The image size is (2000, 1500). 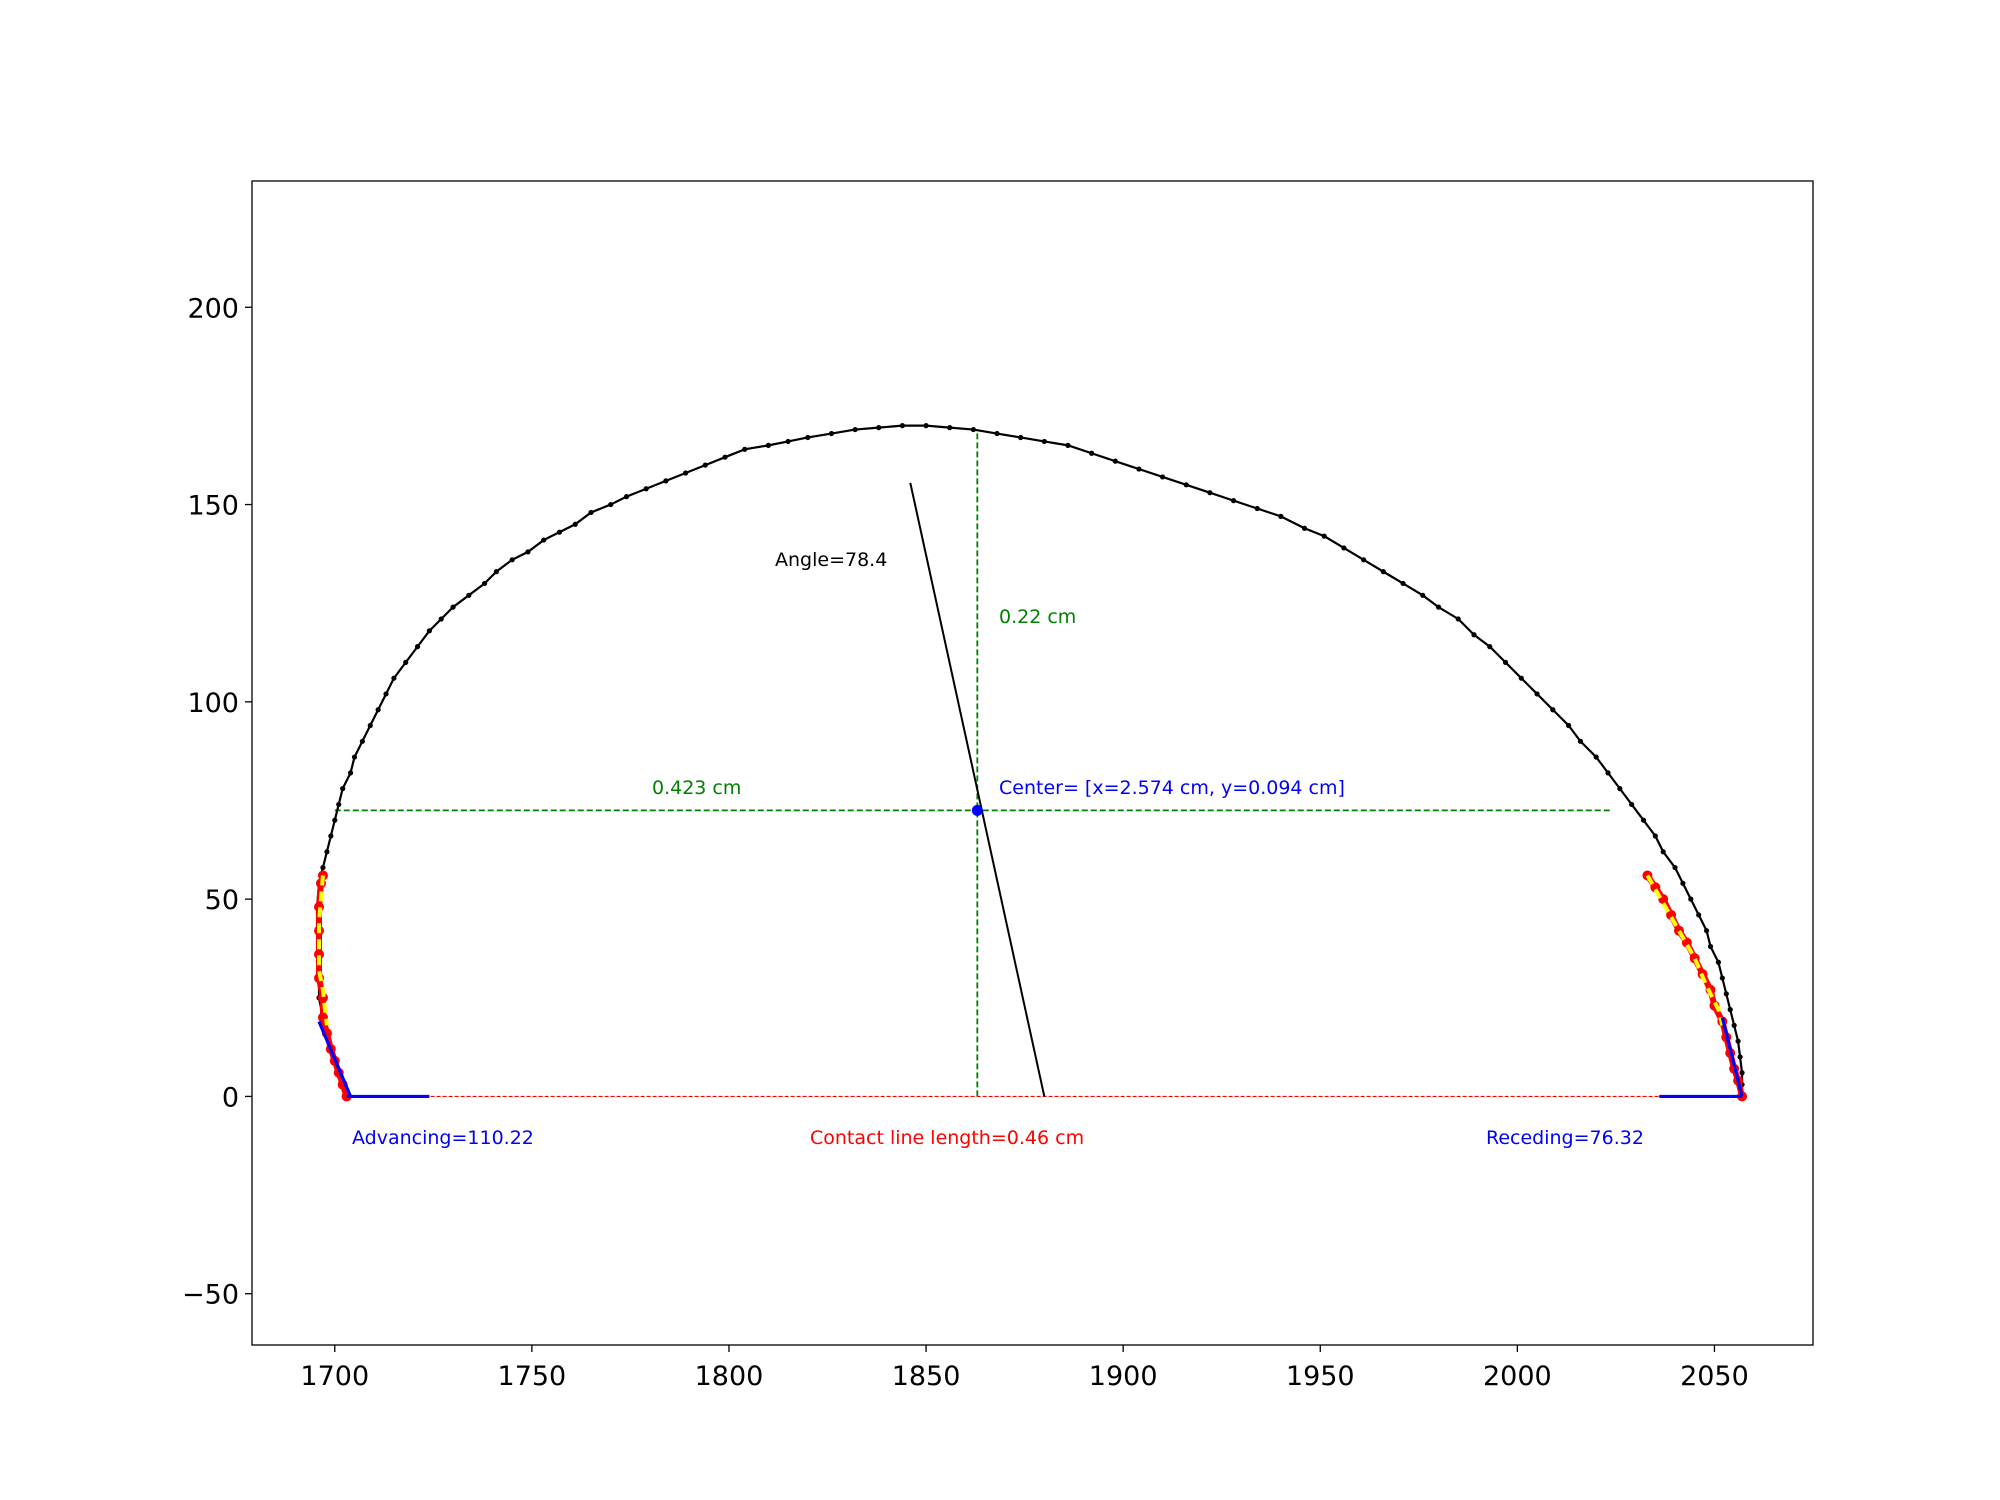 What do you see at coordinates (213, 703) in the screenshot?
I see `y-tick-label: 100` at bounding box center [213, 703].